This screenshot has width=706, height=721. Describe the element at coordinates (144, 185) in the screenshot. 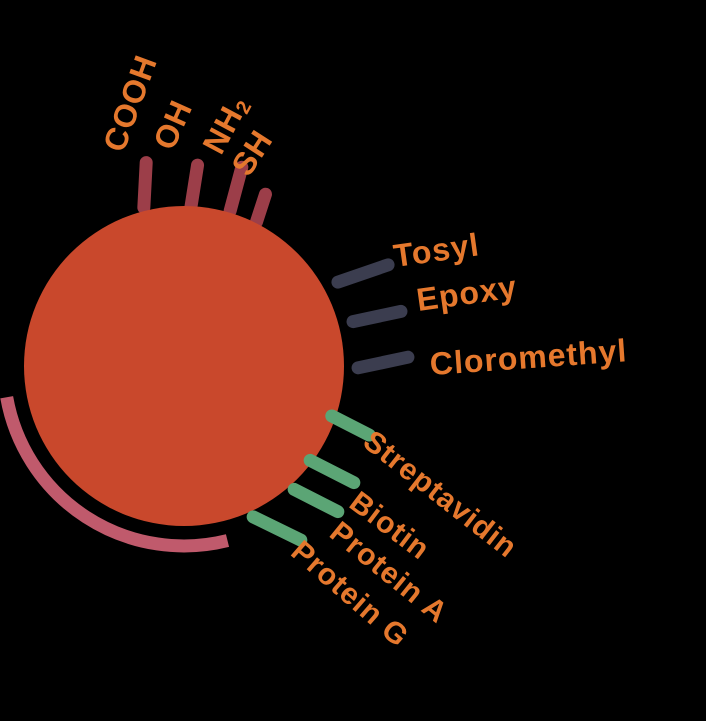

I see `cooh-stick` at that location.